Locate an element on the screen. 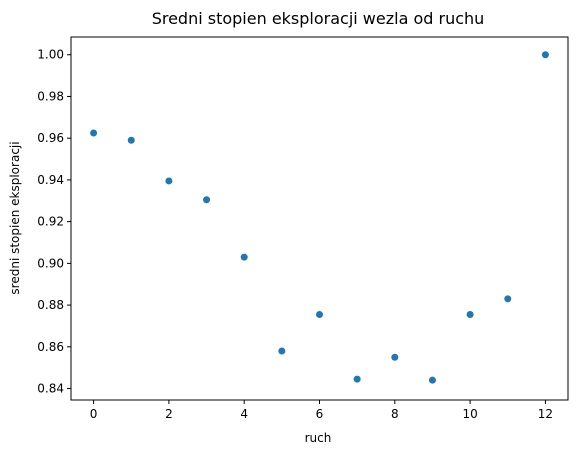 This screenshot has height=455, width=579. y-axis-label: sredni stopien eksploracji is located at coordinates (15, 217).